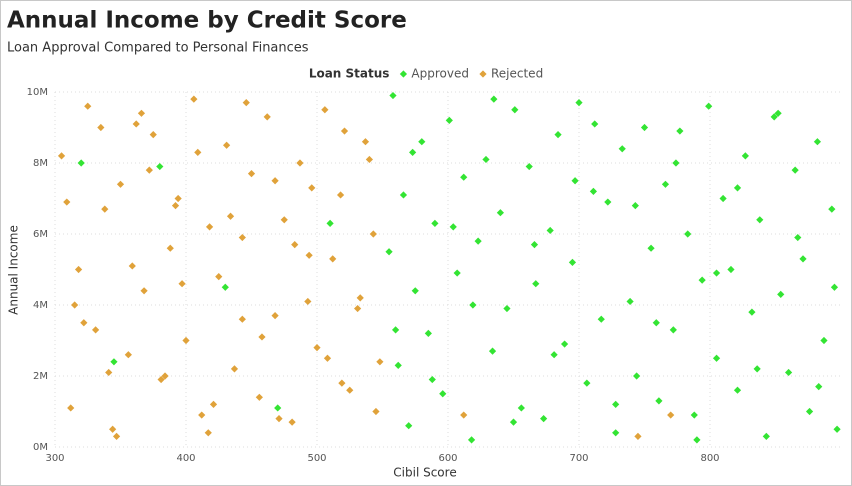 The width and height of the screenshot is (852, 486). Describe the element at coordinates (316, 458) in the screenshot. I see `x-tick-label: 500` at that location.